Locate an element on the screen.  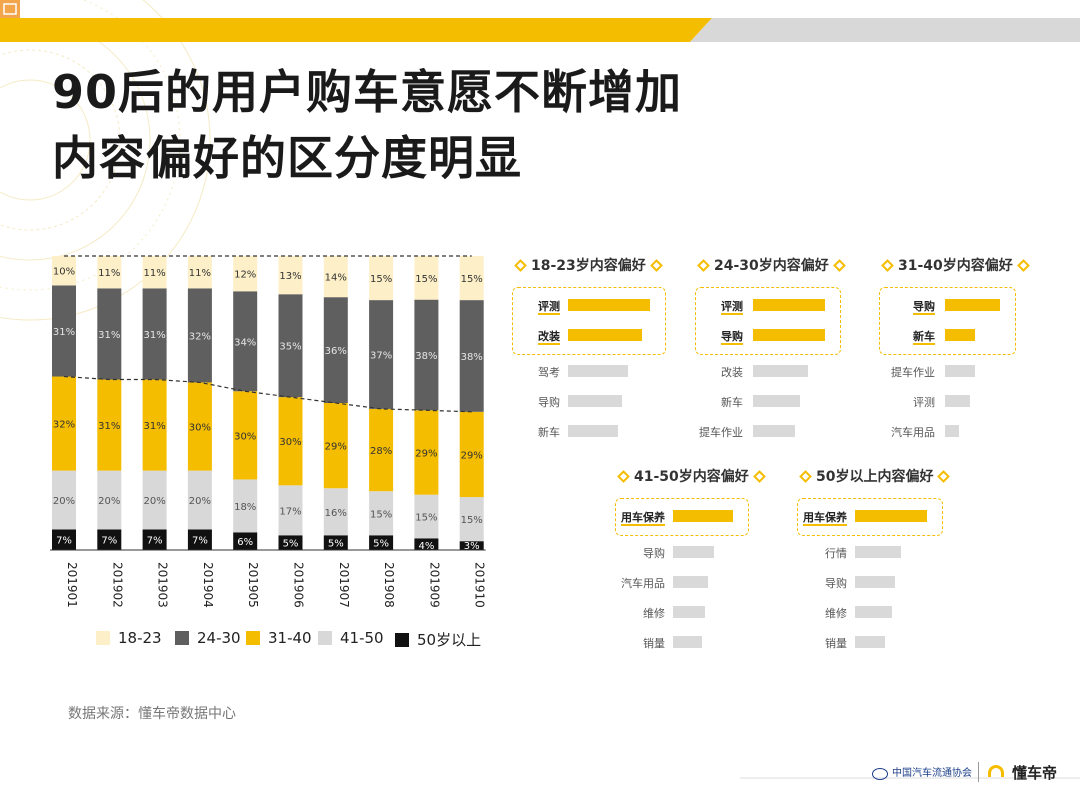
data-label-18-23: 11% is located at coordinates (109, 273).